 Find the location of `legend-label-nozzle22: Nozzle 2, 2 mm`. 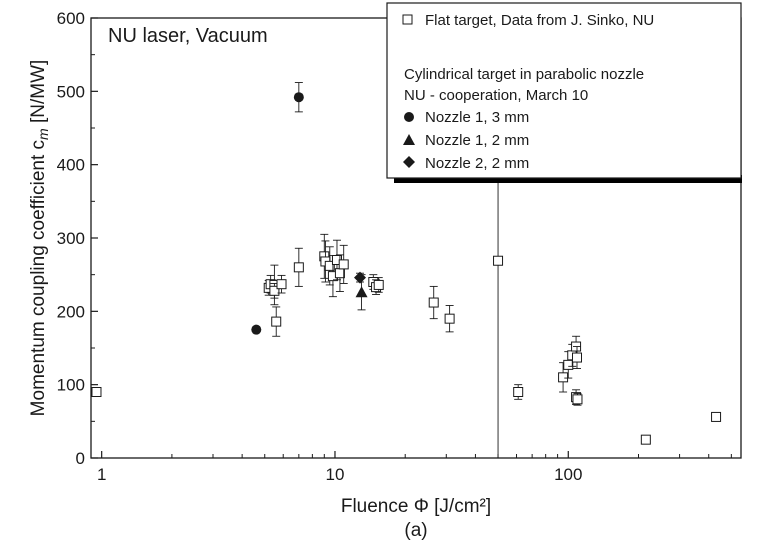

legend-label-nozzle22: Nozzle 2, 2 mm is located at coordinates (477, 163).